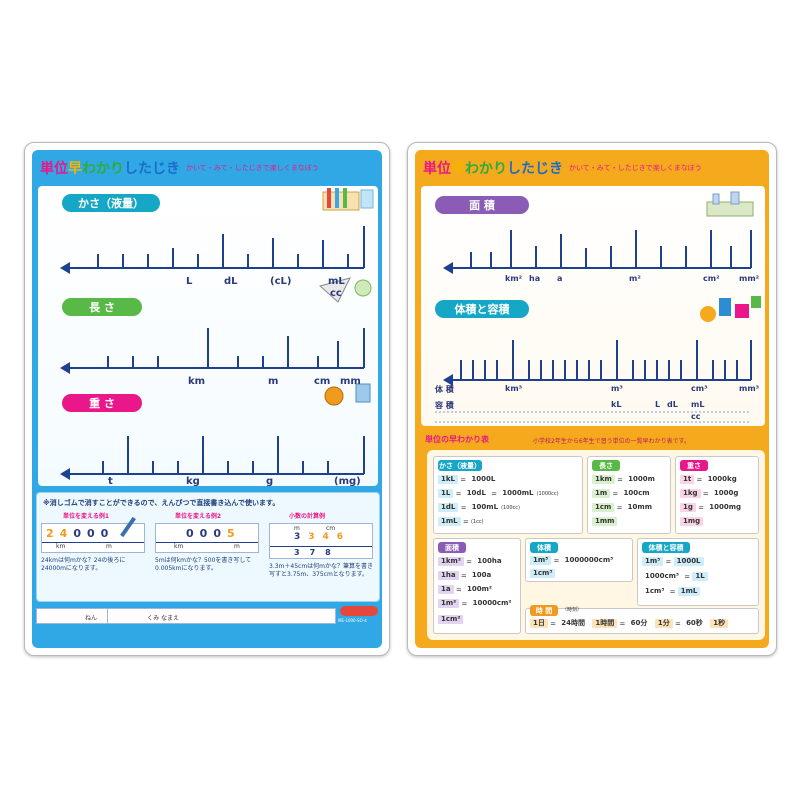  What do you see at coordinates (666, 547) in the screenshot?
I see `taiseki-yoseki-header: 体積と容積` at bounding box center [666, 547].